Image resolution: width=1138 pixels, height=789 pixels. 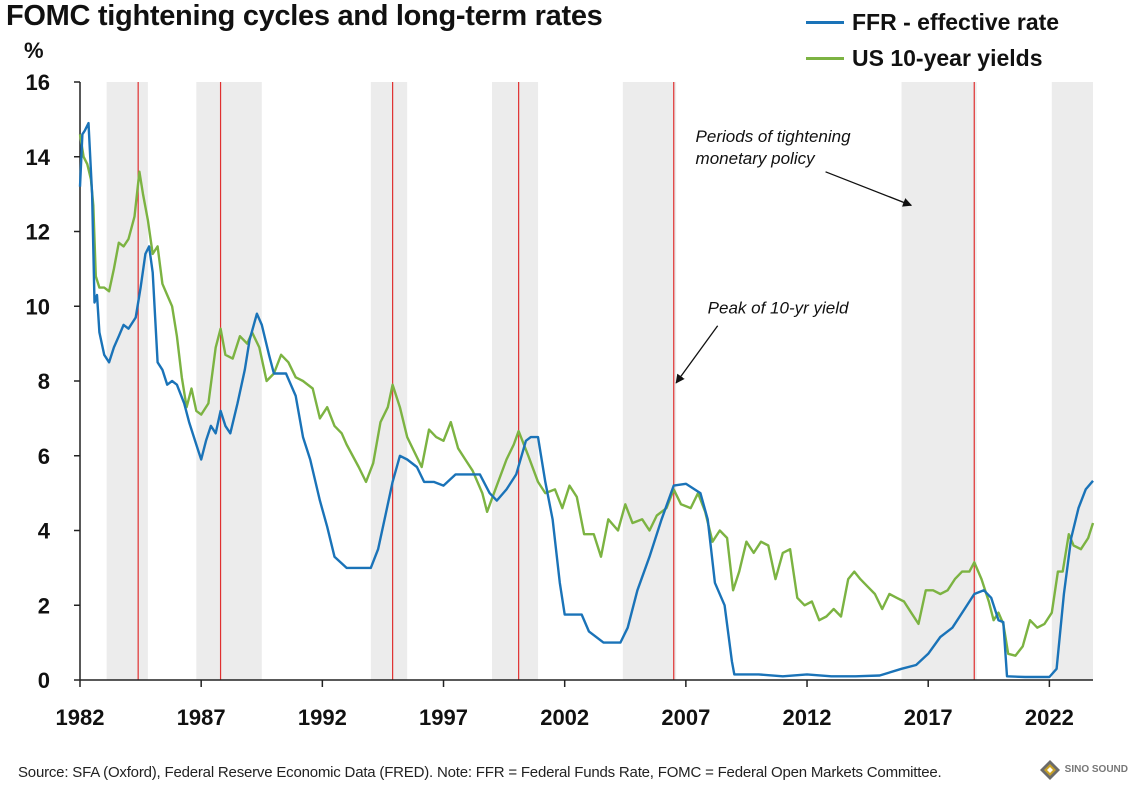 I want to click on annotation-text-tightening: Periods of tightening, so click(x=774, y=136).